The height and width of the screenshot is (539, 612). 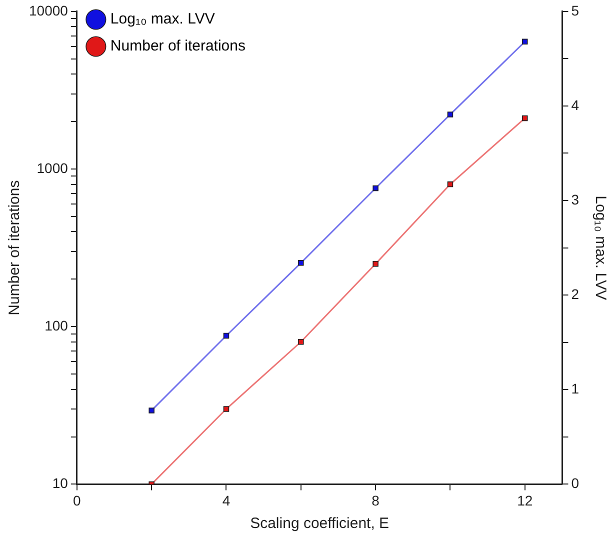 What do you see at coordinates (376, 500) in the screenshot?
I see `x-tick-label: 8` at bounding box center [376, 500].